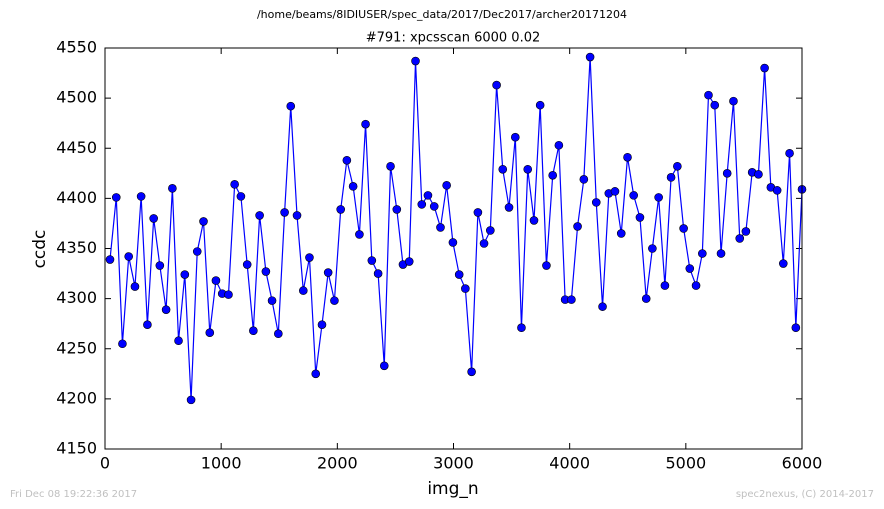 The image size is (884, 509). I want to click on chart-title: #791: xpcsscan 6000 0.02, so click(453, 38).